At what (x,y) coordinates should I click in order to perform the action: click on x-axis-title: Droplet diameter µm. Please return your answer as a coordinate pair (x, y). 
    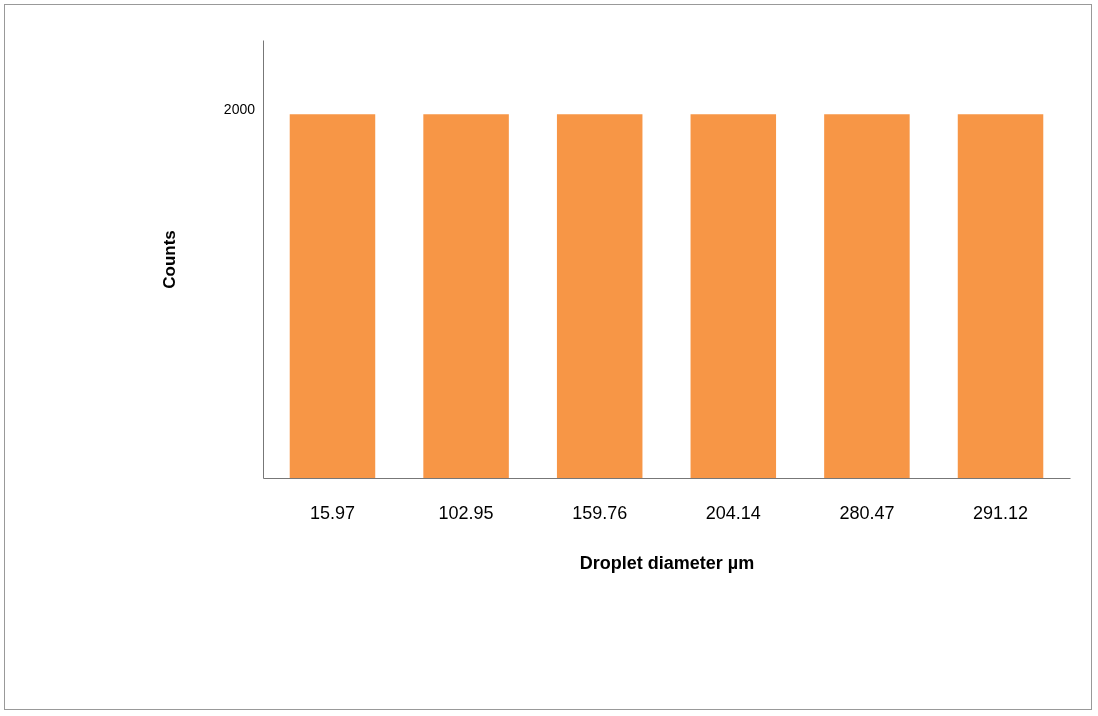
    Looking at the image, I should click on (667, 562).